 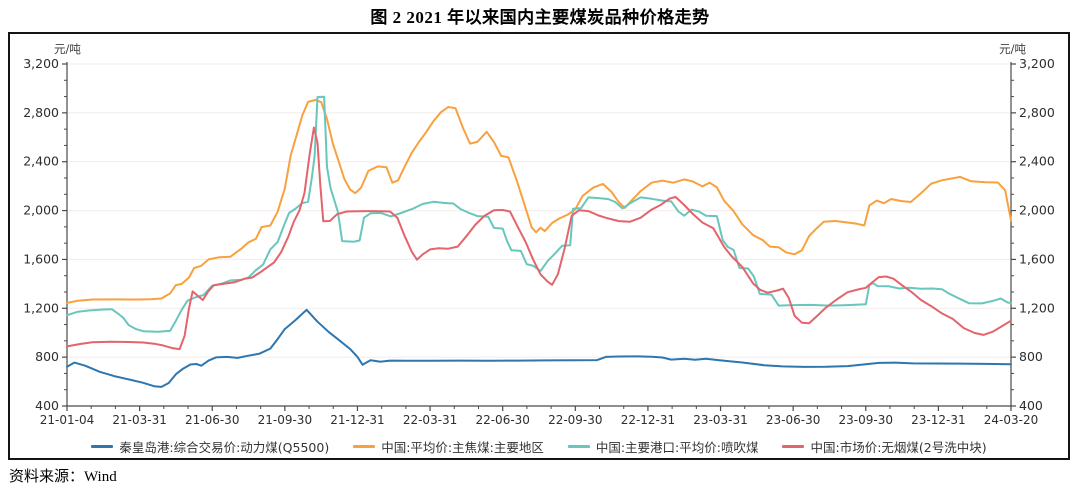 I want to click on legend-swatch-coking-coal, so click(x=364, y=446).